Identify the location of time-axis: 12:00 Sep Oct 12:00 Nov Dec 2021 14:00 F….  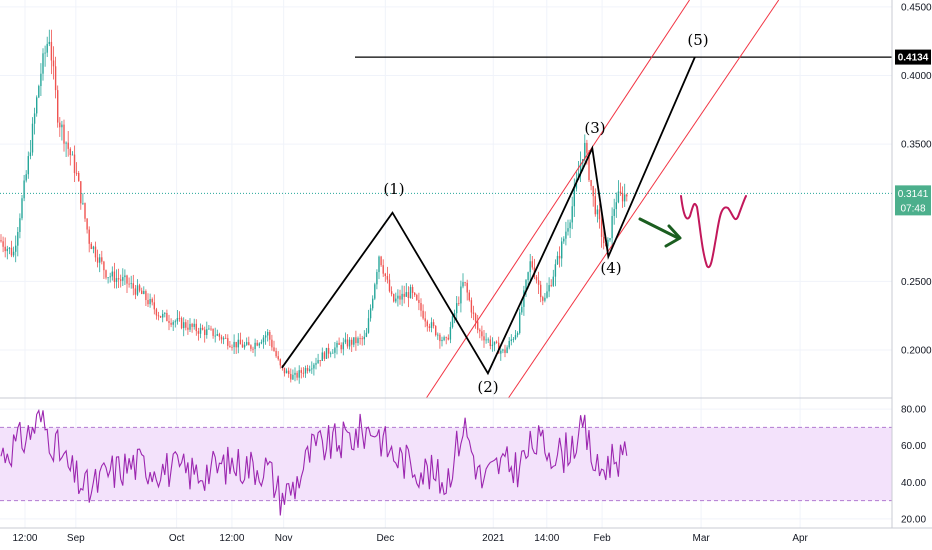
(466, 535).